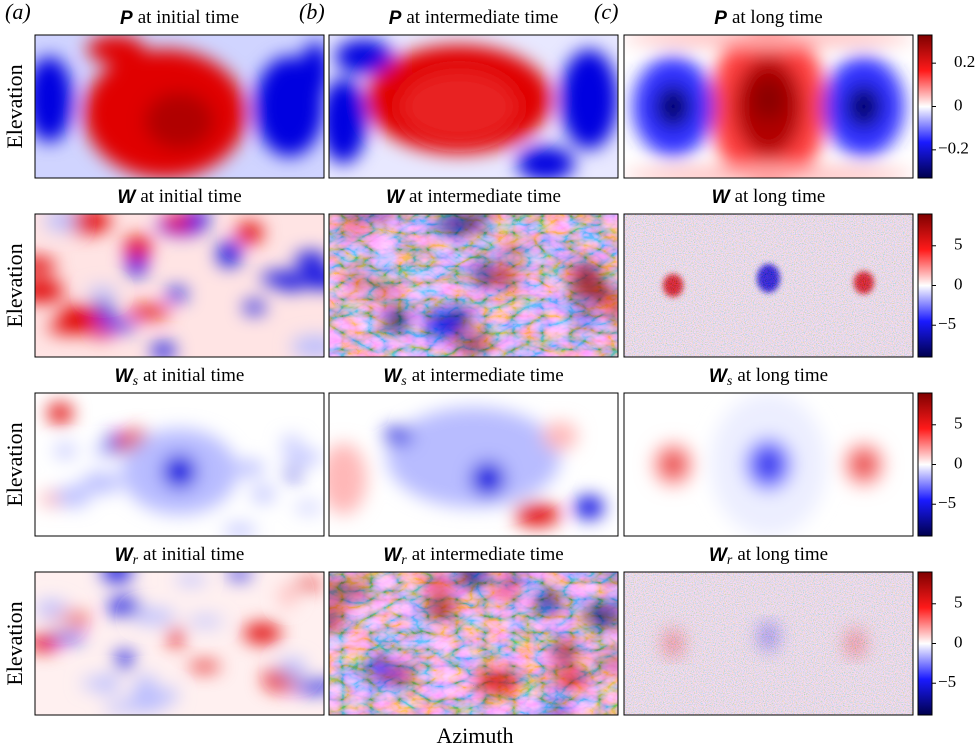 The height and width of the screenshot is (750, 979). I want to click on panel-title: Ws at intermediate time, so click(473, 377).